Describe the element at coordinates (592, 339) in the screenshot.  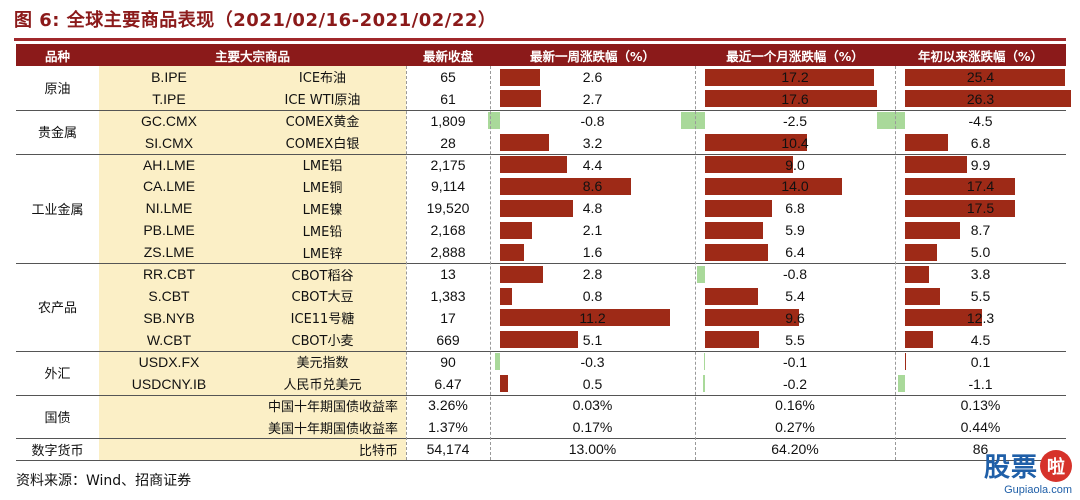
I see `week-change-value: 5.1` at that location.